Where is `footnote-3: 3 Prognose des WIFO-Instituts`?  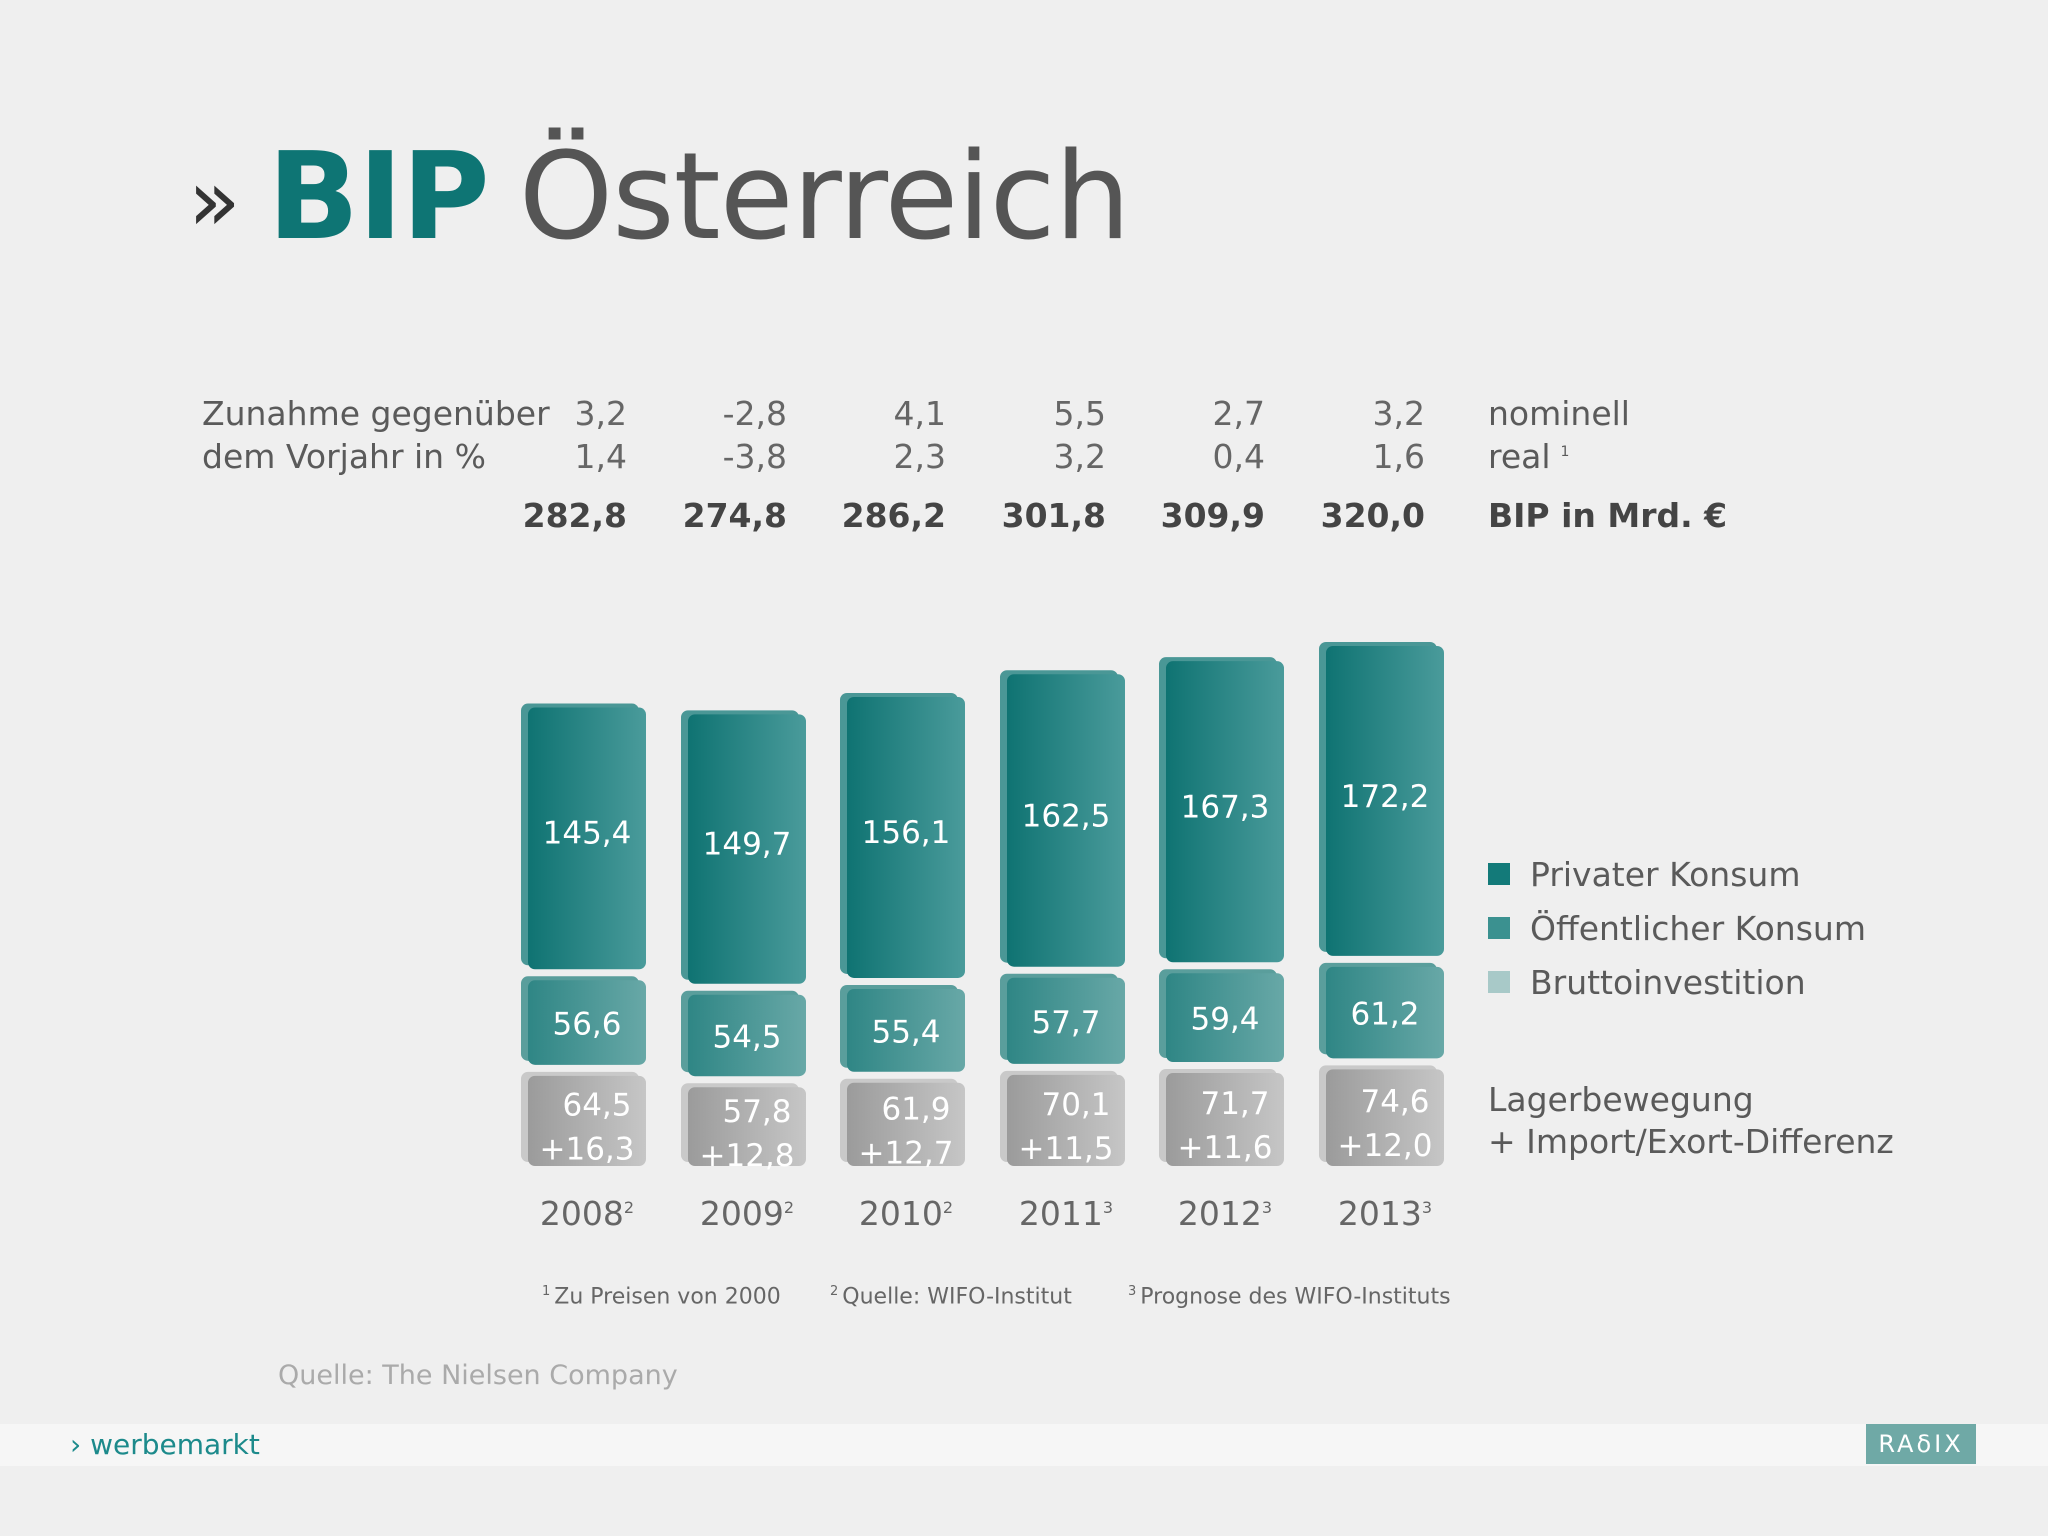
footnote-3: 3 Prognose des WIFO-Instituts is located at coordinates (1289, 1297).